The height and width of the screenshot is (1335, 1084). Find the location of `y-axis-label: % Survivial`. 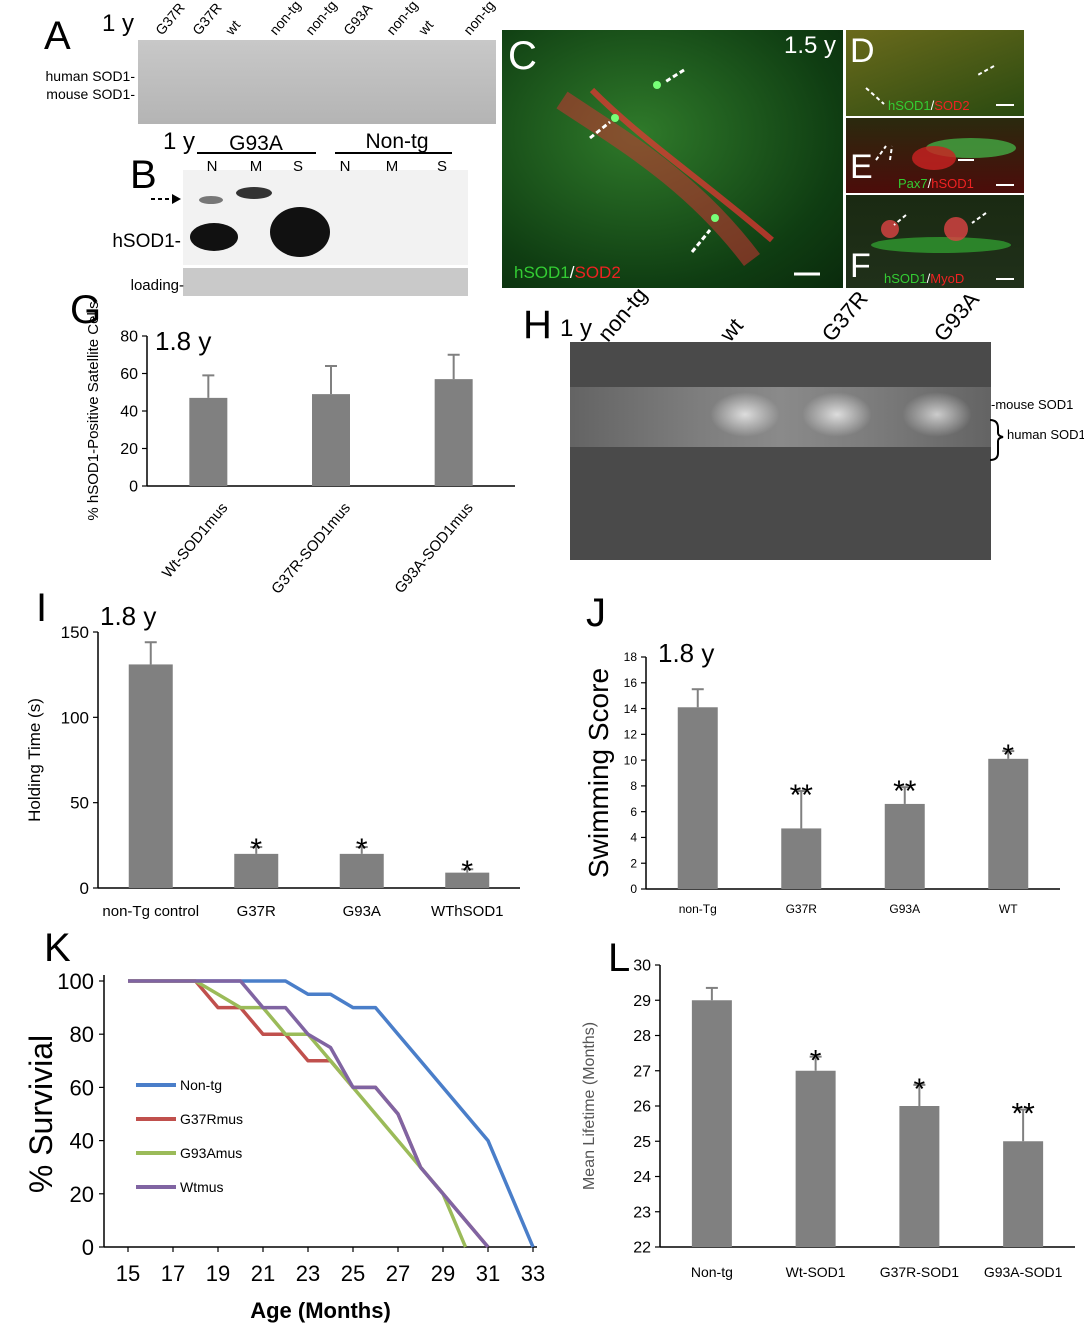

y-axis-label: % Survivial is located at coordinates (41, 1114).